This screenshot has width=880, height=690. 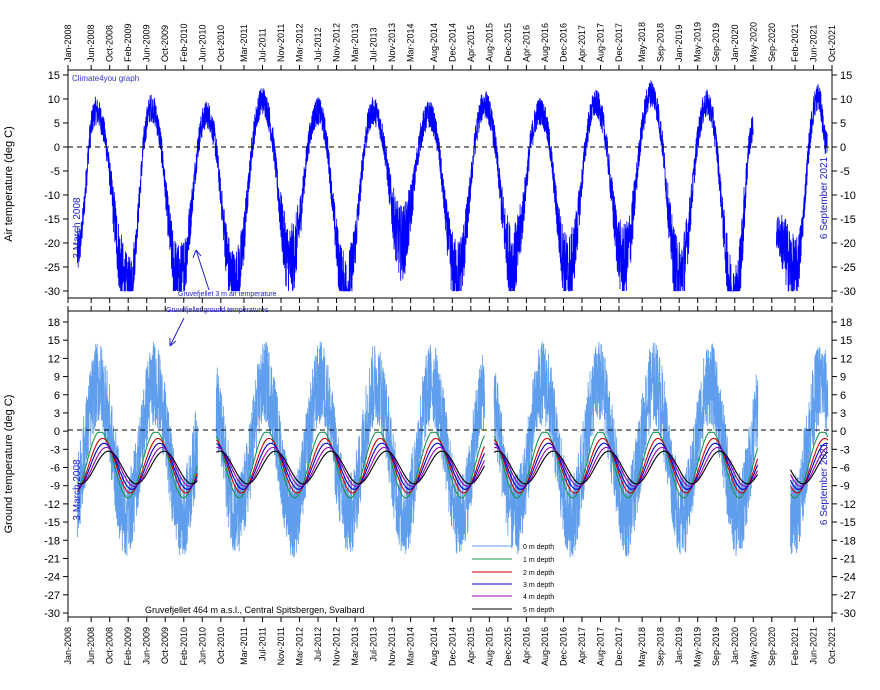 I want to click on legend-label: 2 m depth, so click(x=538, y=573).